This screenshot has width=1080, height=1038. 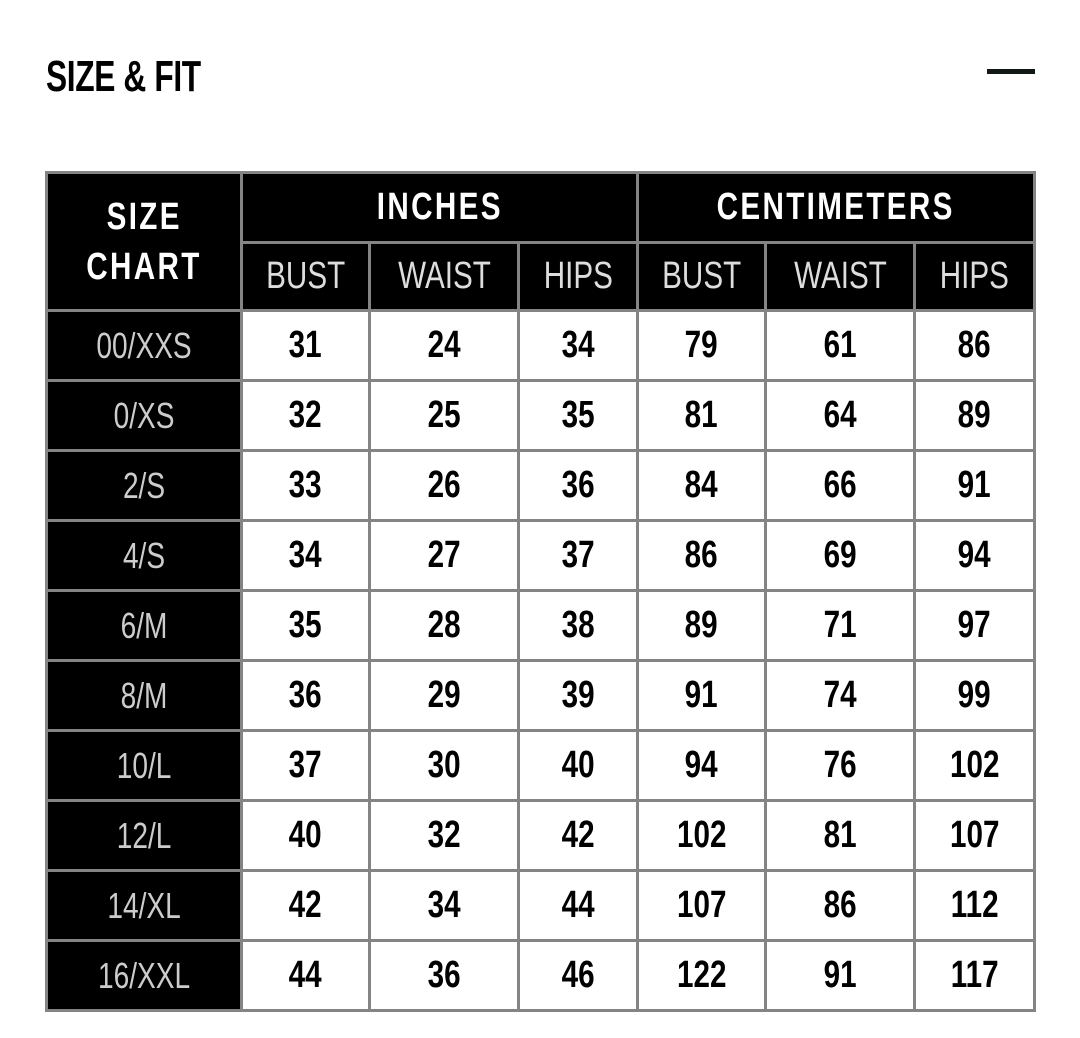 I want to click on measurement-cell: 40, so click(x=305, y=835).